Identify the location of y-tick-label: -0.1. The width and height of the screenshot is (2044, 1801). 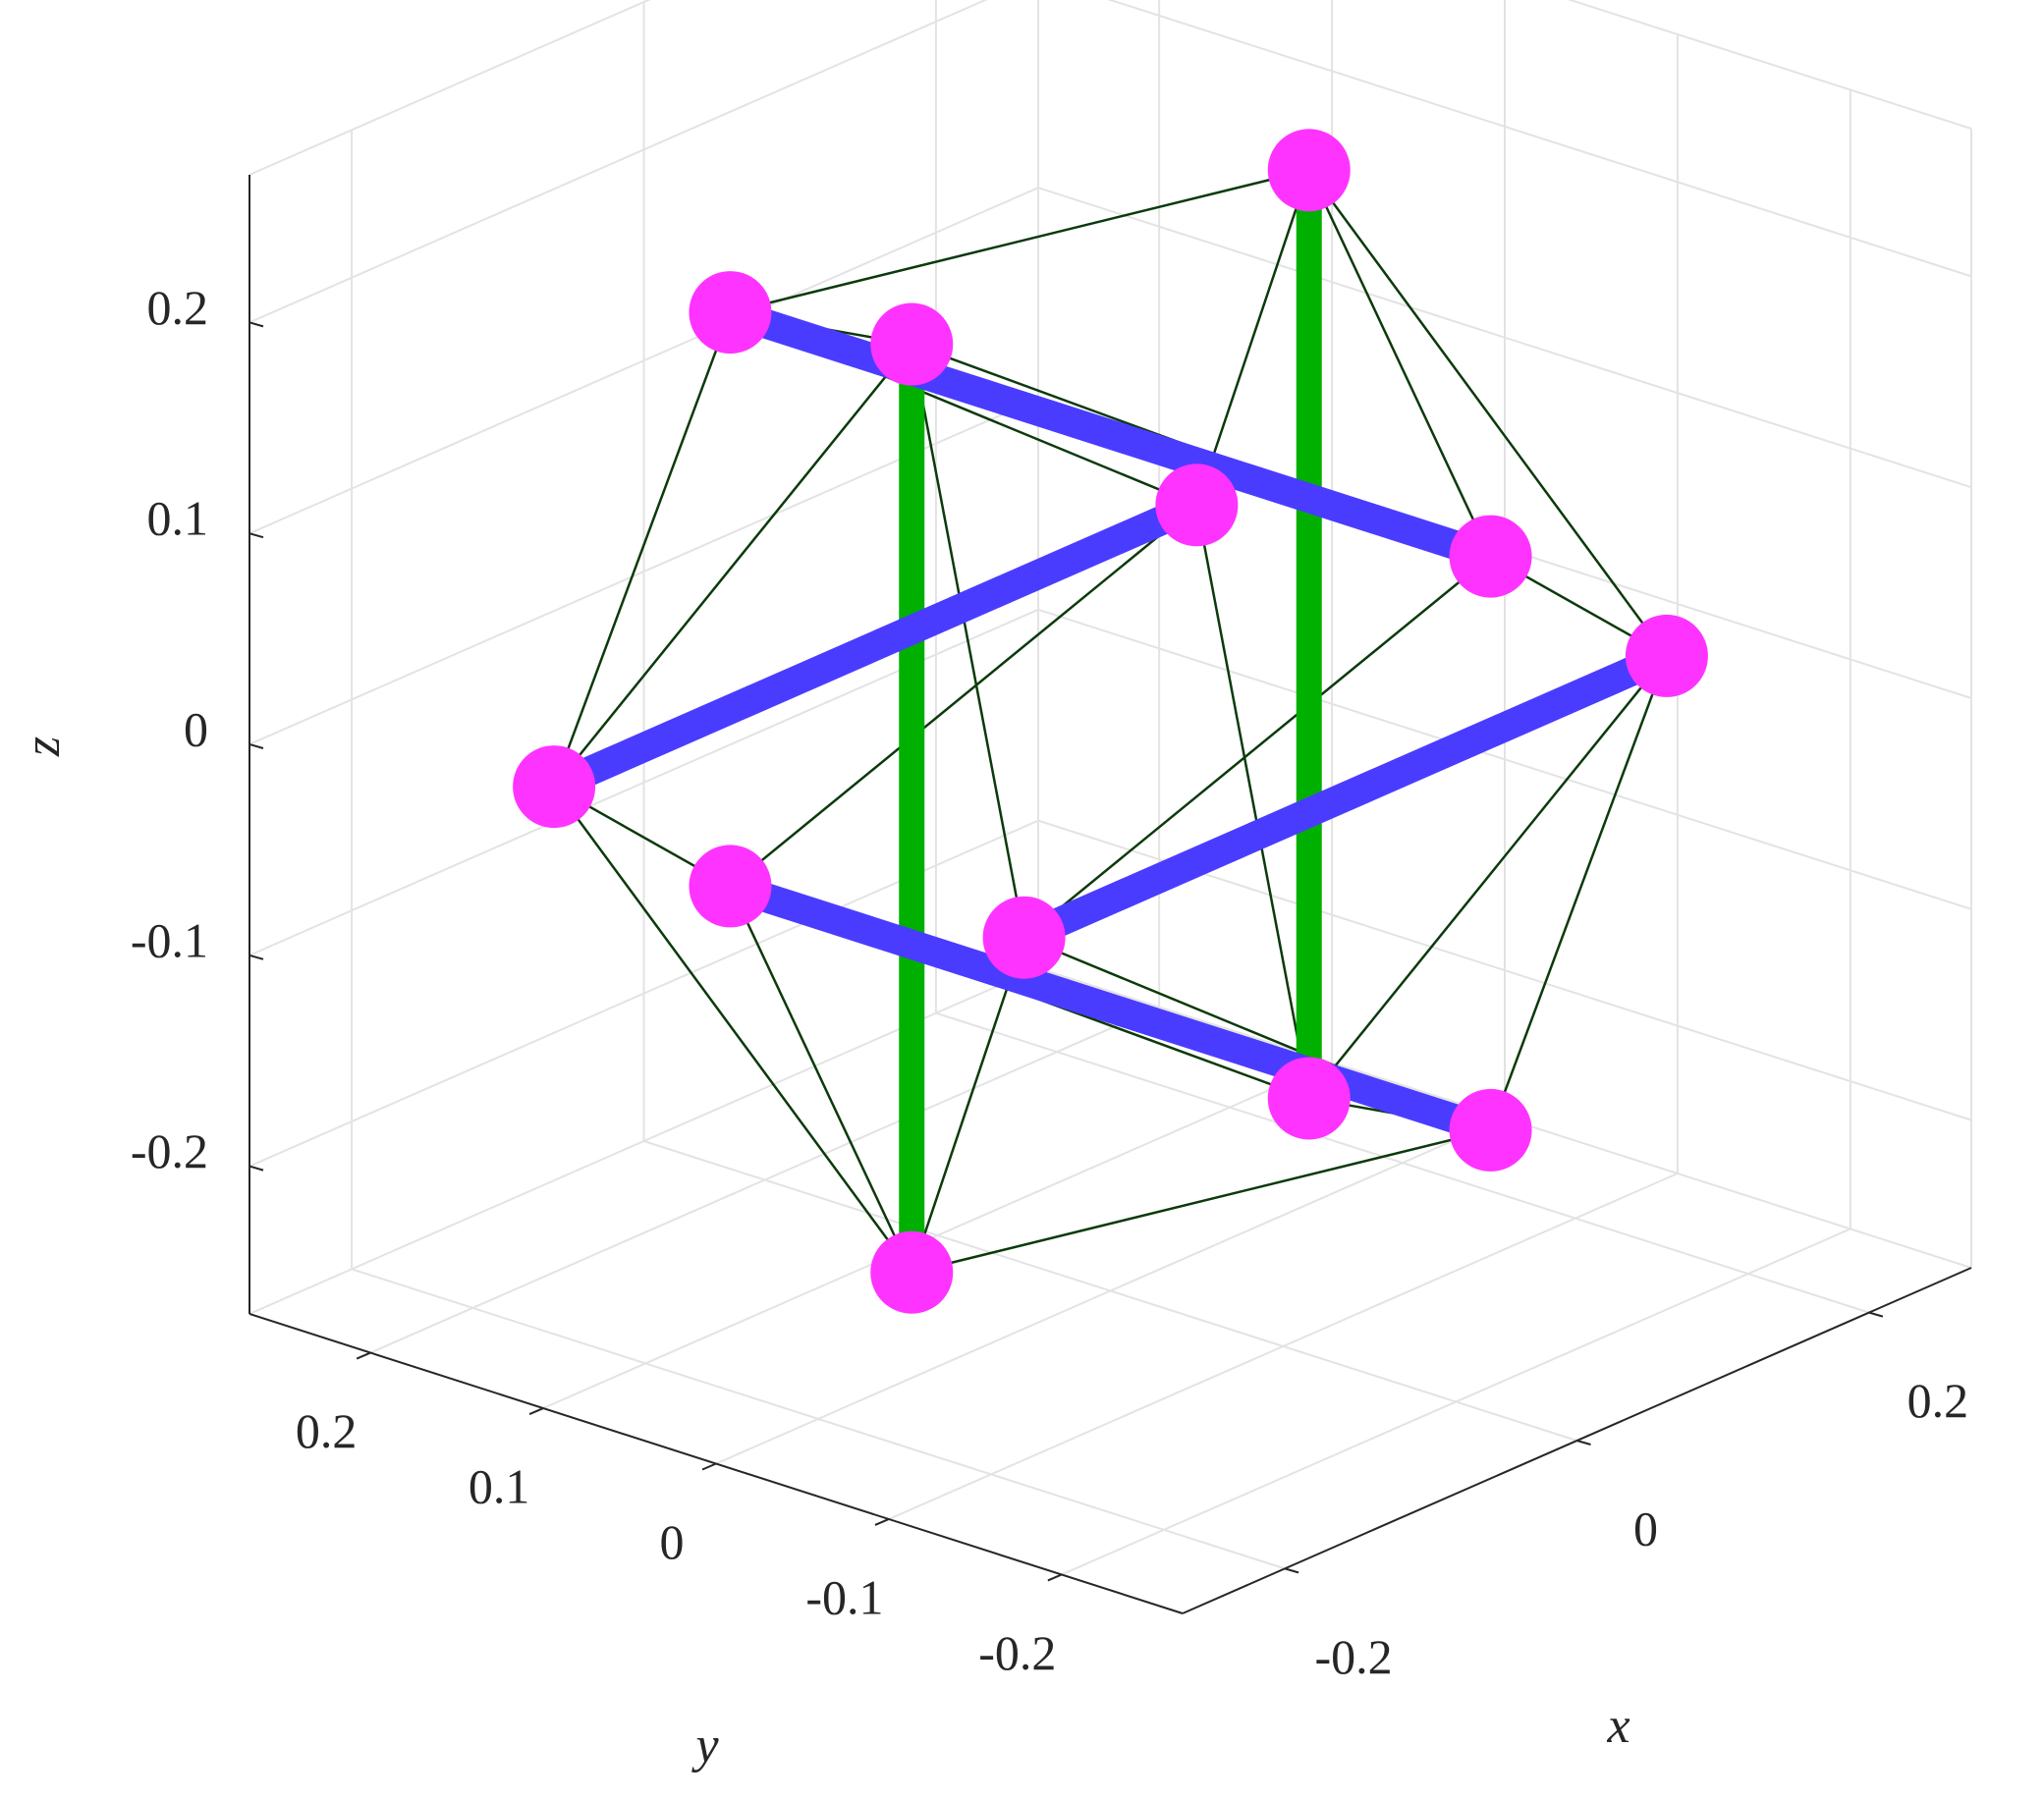
(844, 1596).